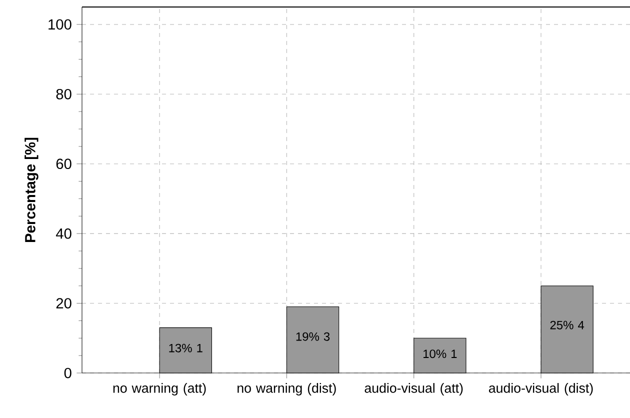 The width and height of the screenshot is (630, 418). What do you see at coordinates (440, 354) in the screenshot?
I see `data-label: 10% 1` at bounding box center [440, 354].